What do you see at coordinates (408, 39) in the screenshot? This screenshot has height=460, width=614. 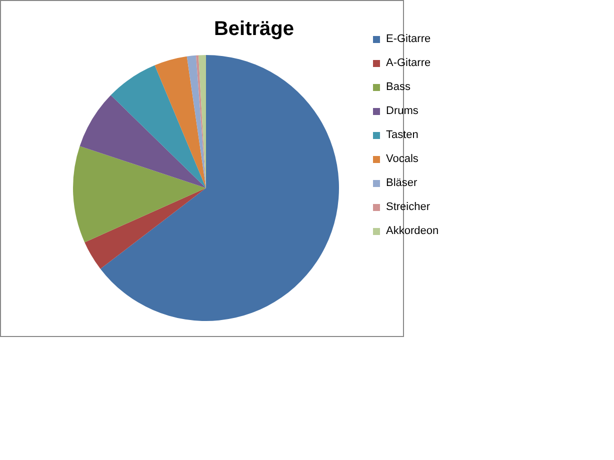 I see `legend-label: E-Gitarre` at bounding box center [408, 39].